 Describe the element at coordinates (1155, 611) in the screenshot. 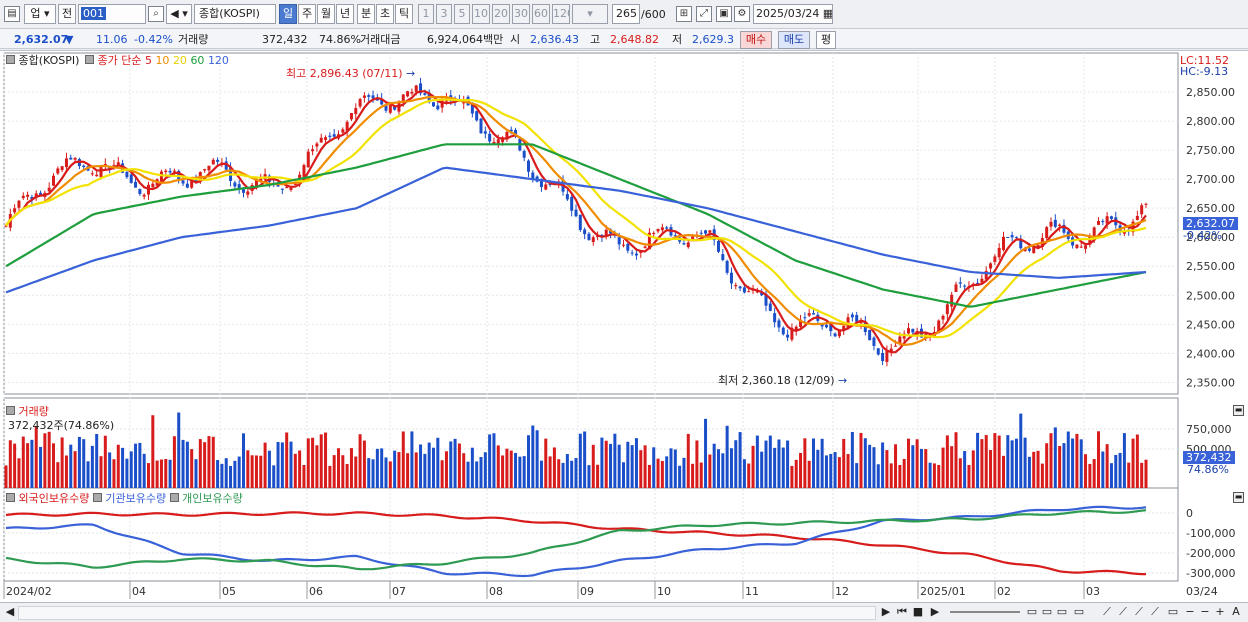

I see `draw-tool-icon-4: ⟋` at that location.